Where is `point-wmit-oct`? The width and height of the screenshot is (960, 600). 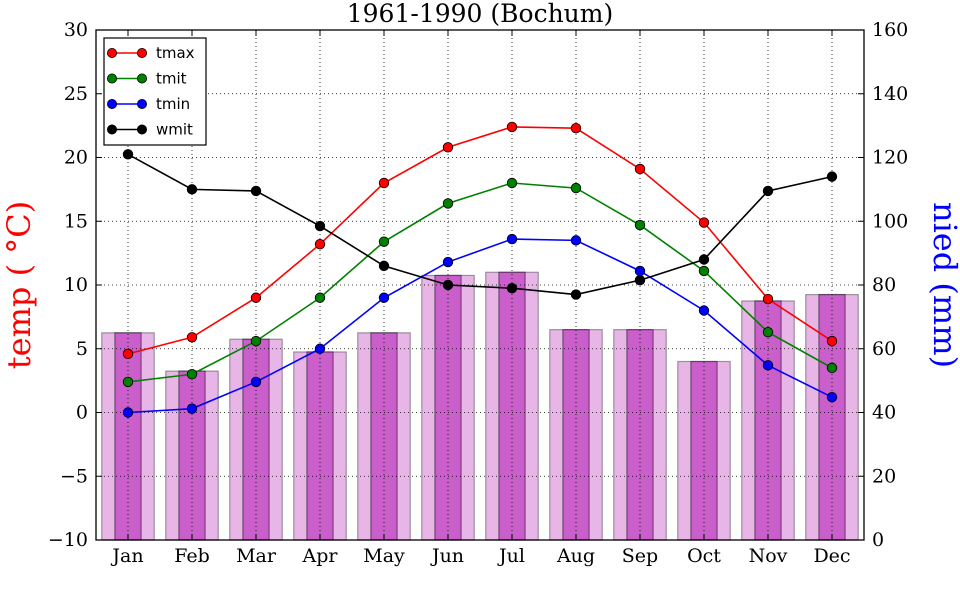
point-wmit-oct is located at coordinates (704, 259).